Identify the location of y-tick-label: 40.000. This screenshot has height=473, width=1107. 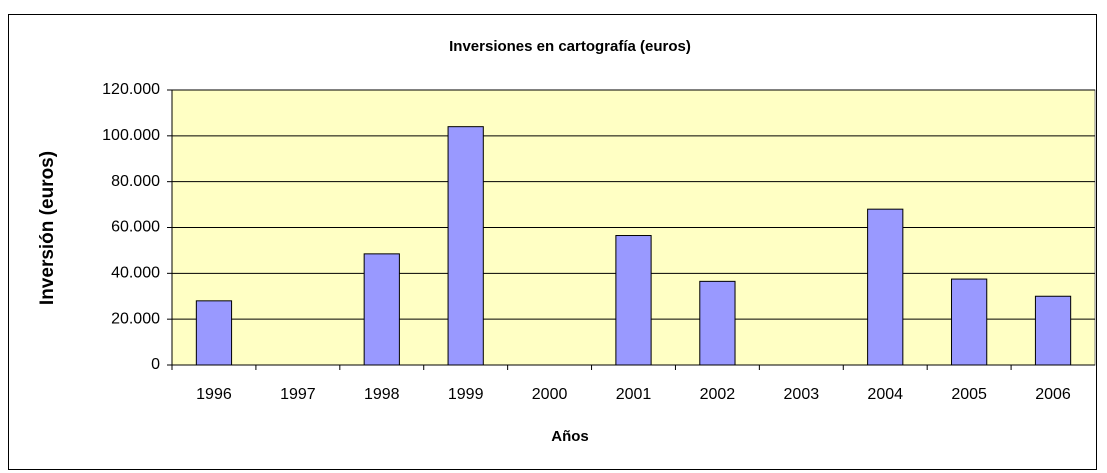
(135, 273).